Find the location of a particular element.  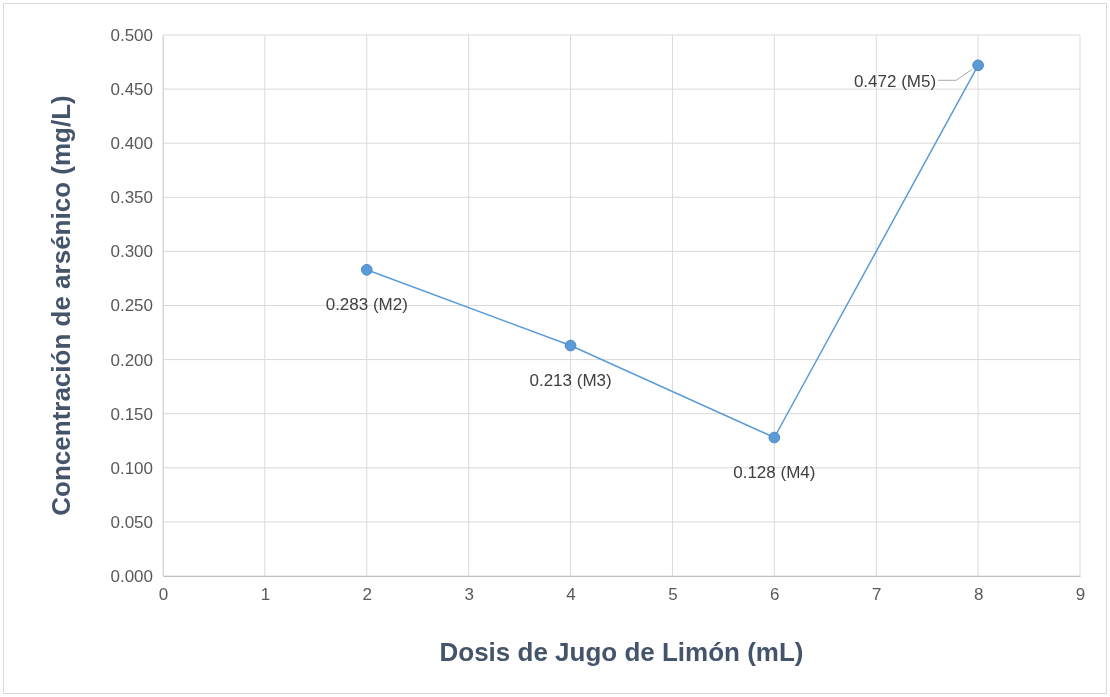

data-label: 0.128 (M4) is located at coordinates (774, 472).